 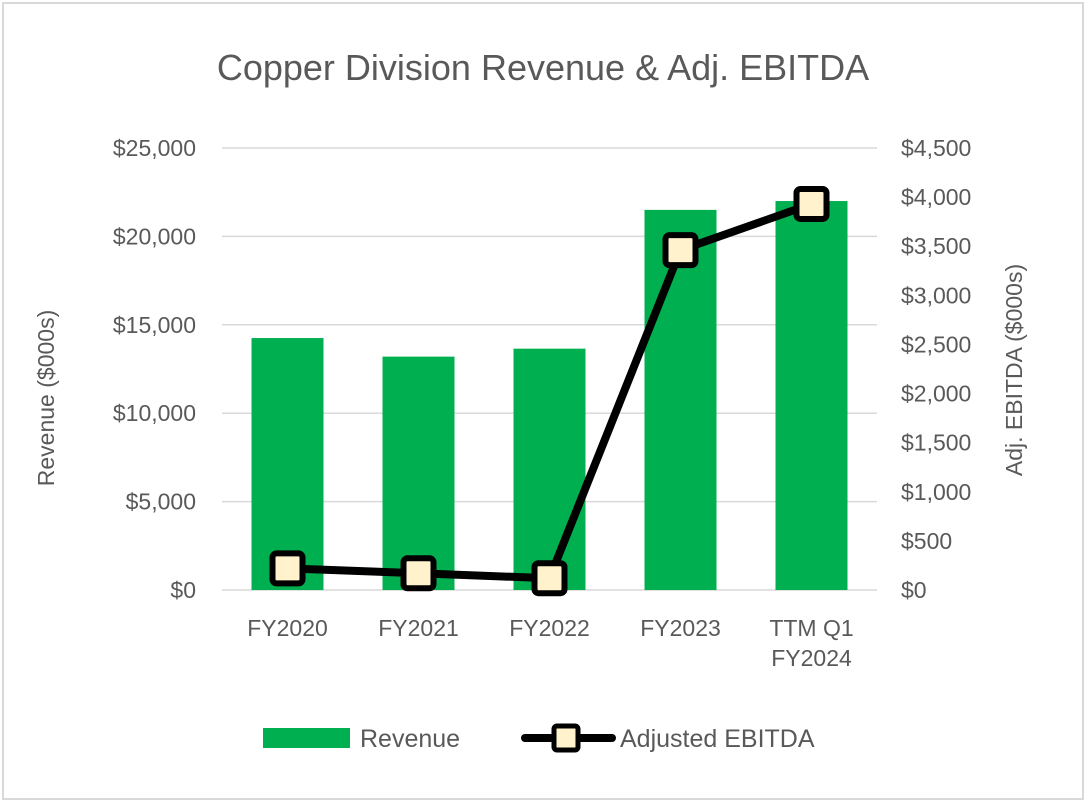 What do you see at coordinates (936, 394) in the screenshot?
I see `right-tick-label: $2,000` at bounding box center [936, 394].